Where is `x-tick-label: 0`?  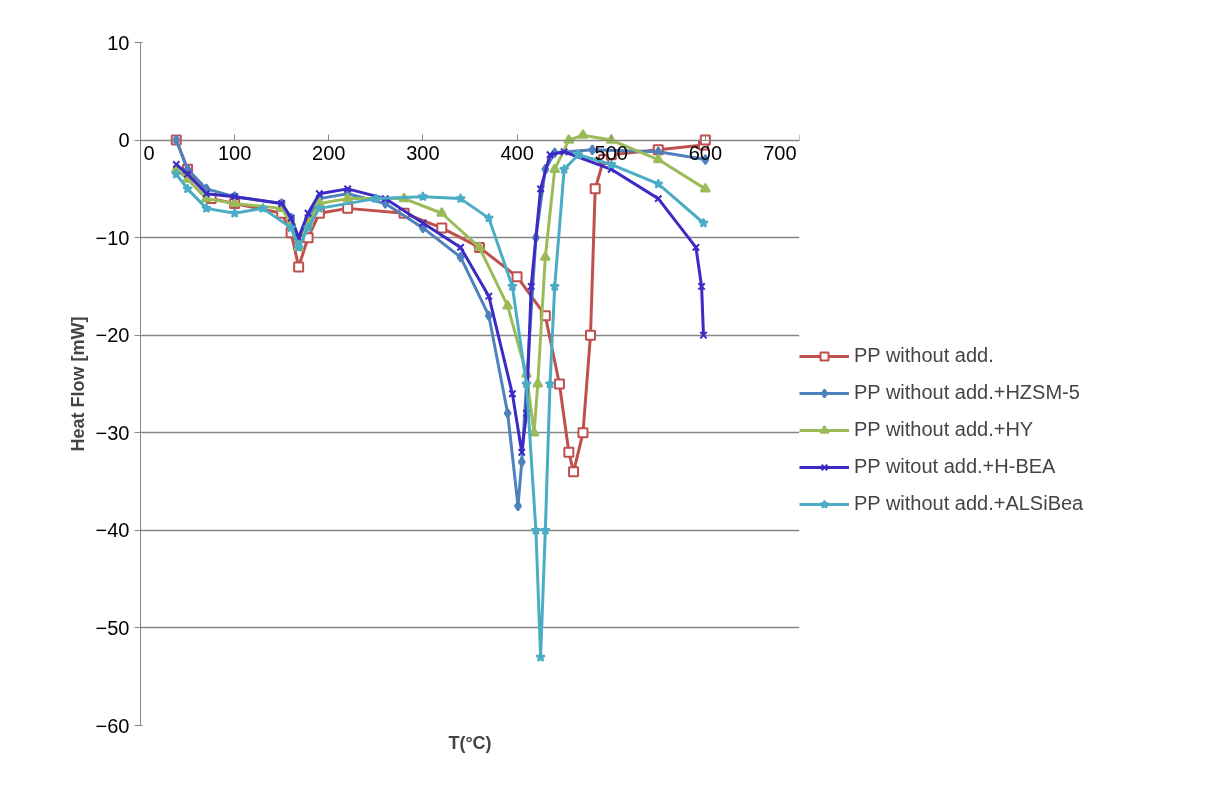 x-tick-label: 0 is located at coordinates (149, 153).